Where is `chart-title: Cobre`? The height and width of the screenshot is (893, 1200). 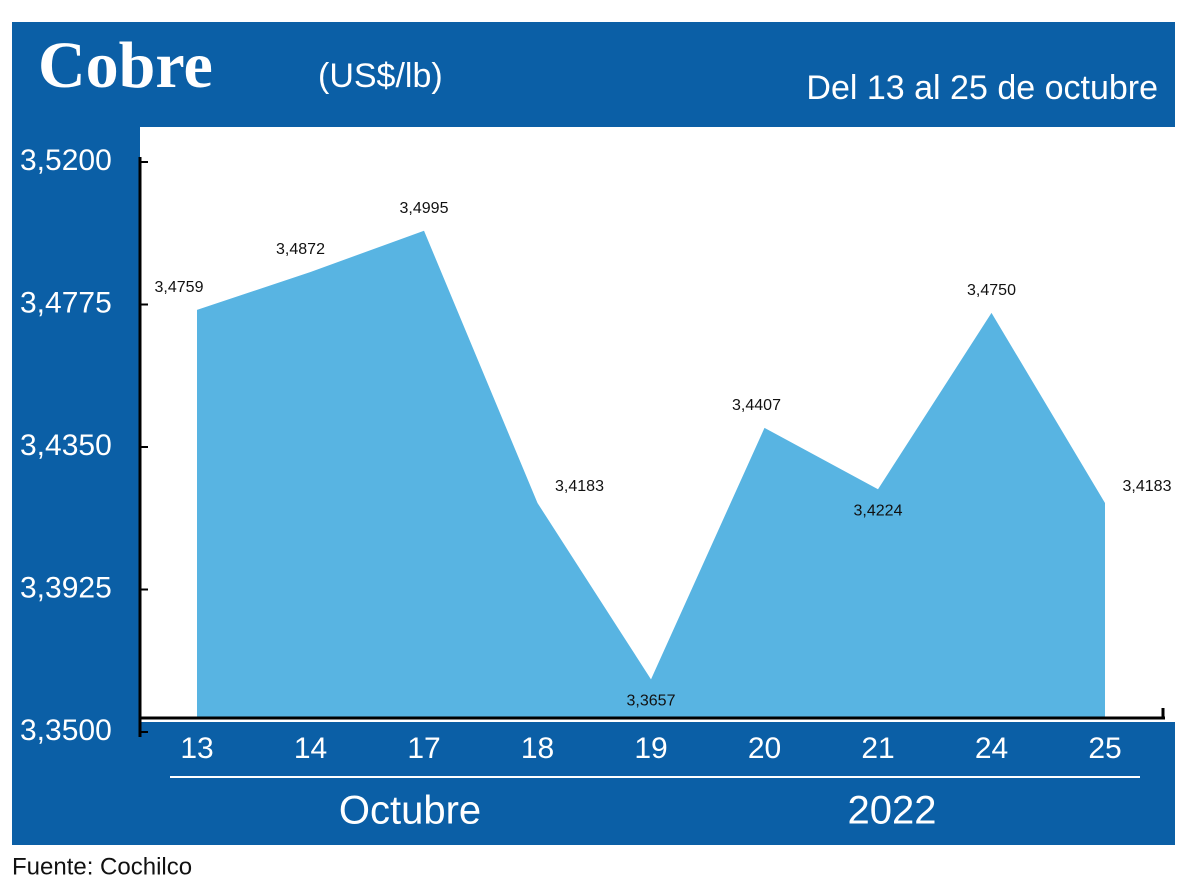
chart-title: Cobre is located at coordinates (125, 65).